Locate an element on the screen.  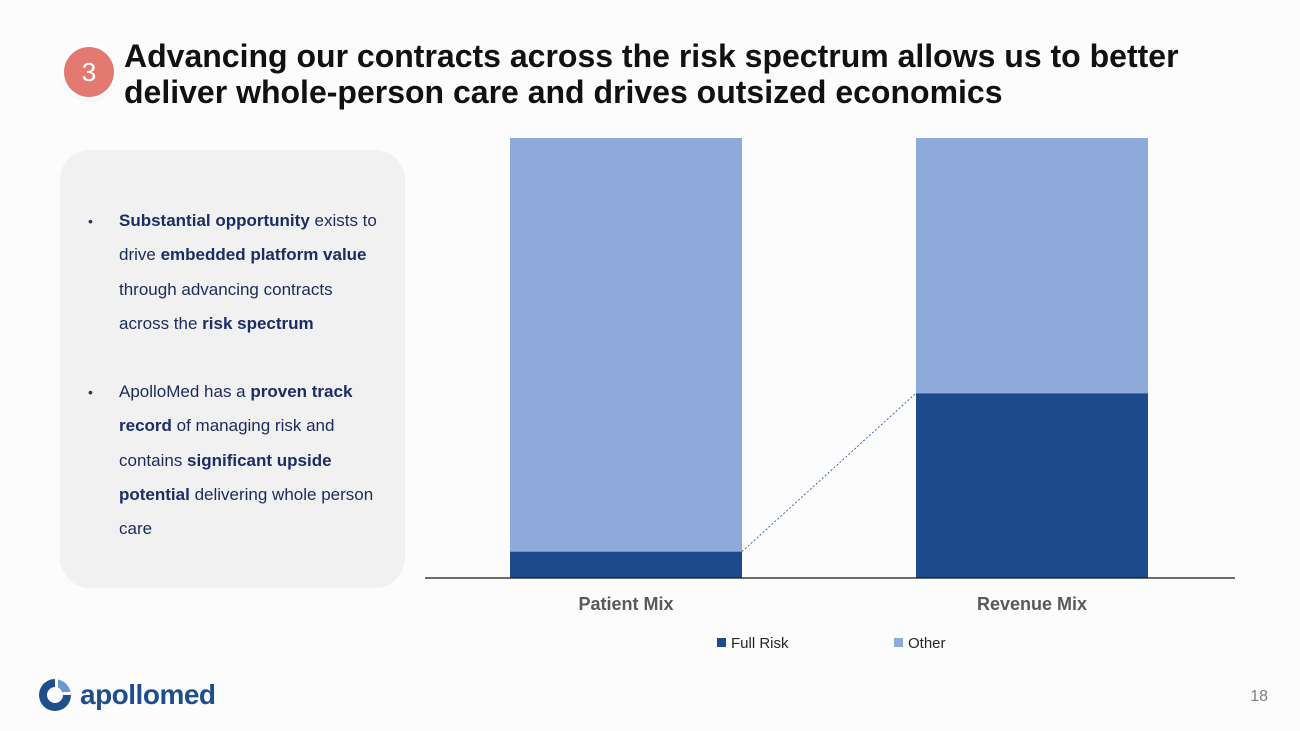
bullet-text: delivering whole person care is located at coordinates (246, 512).